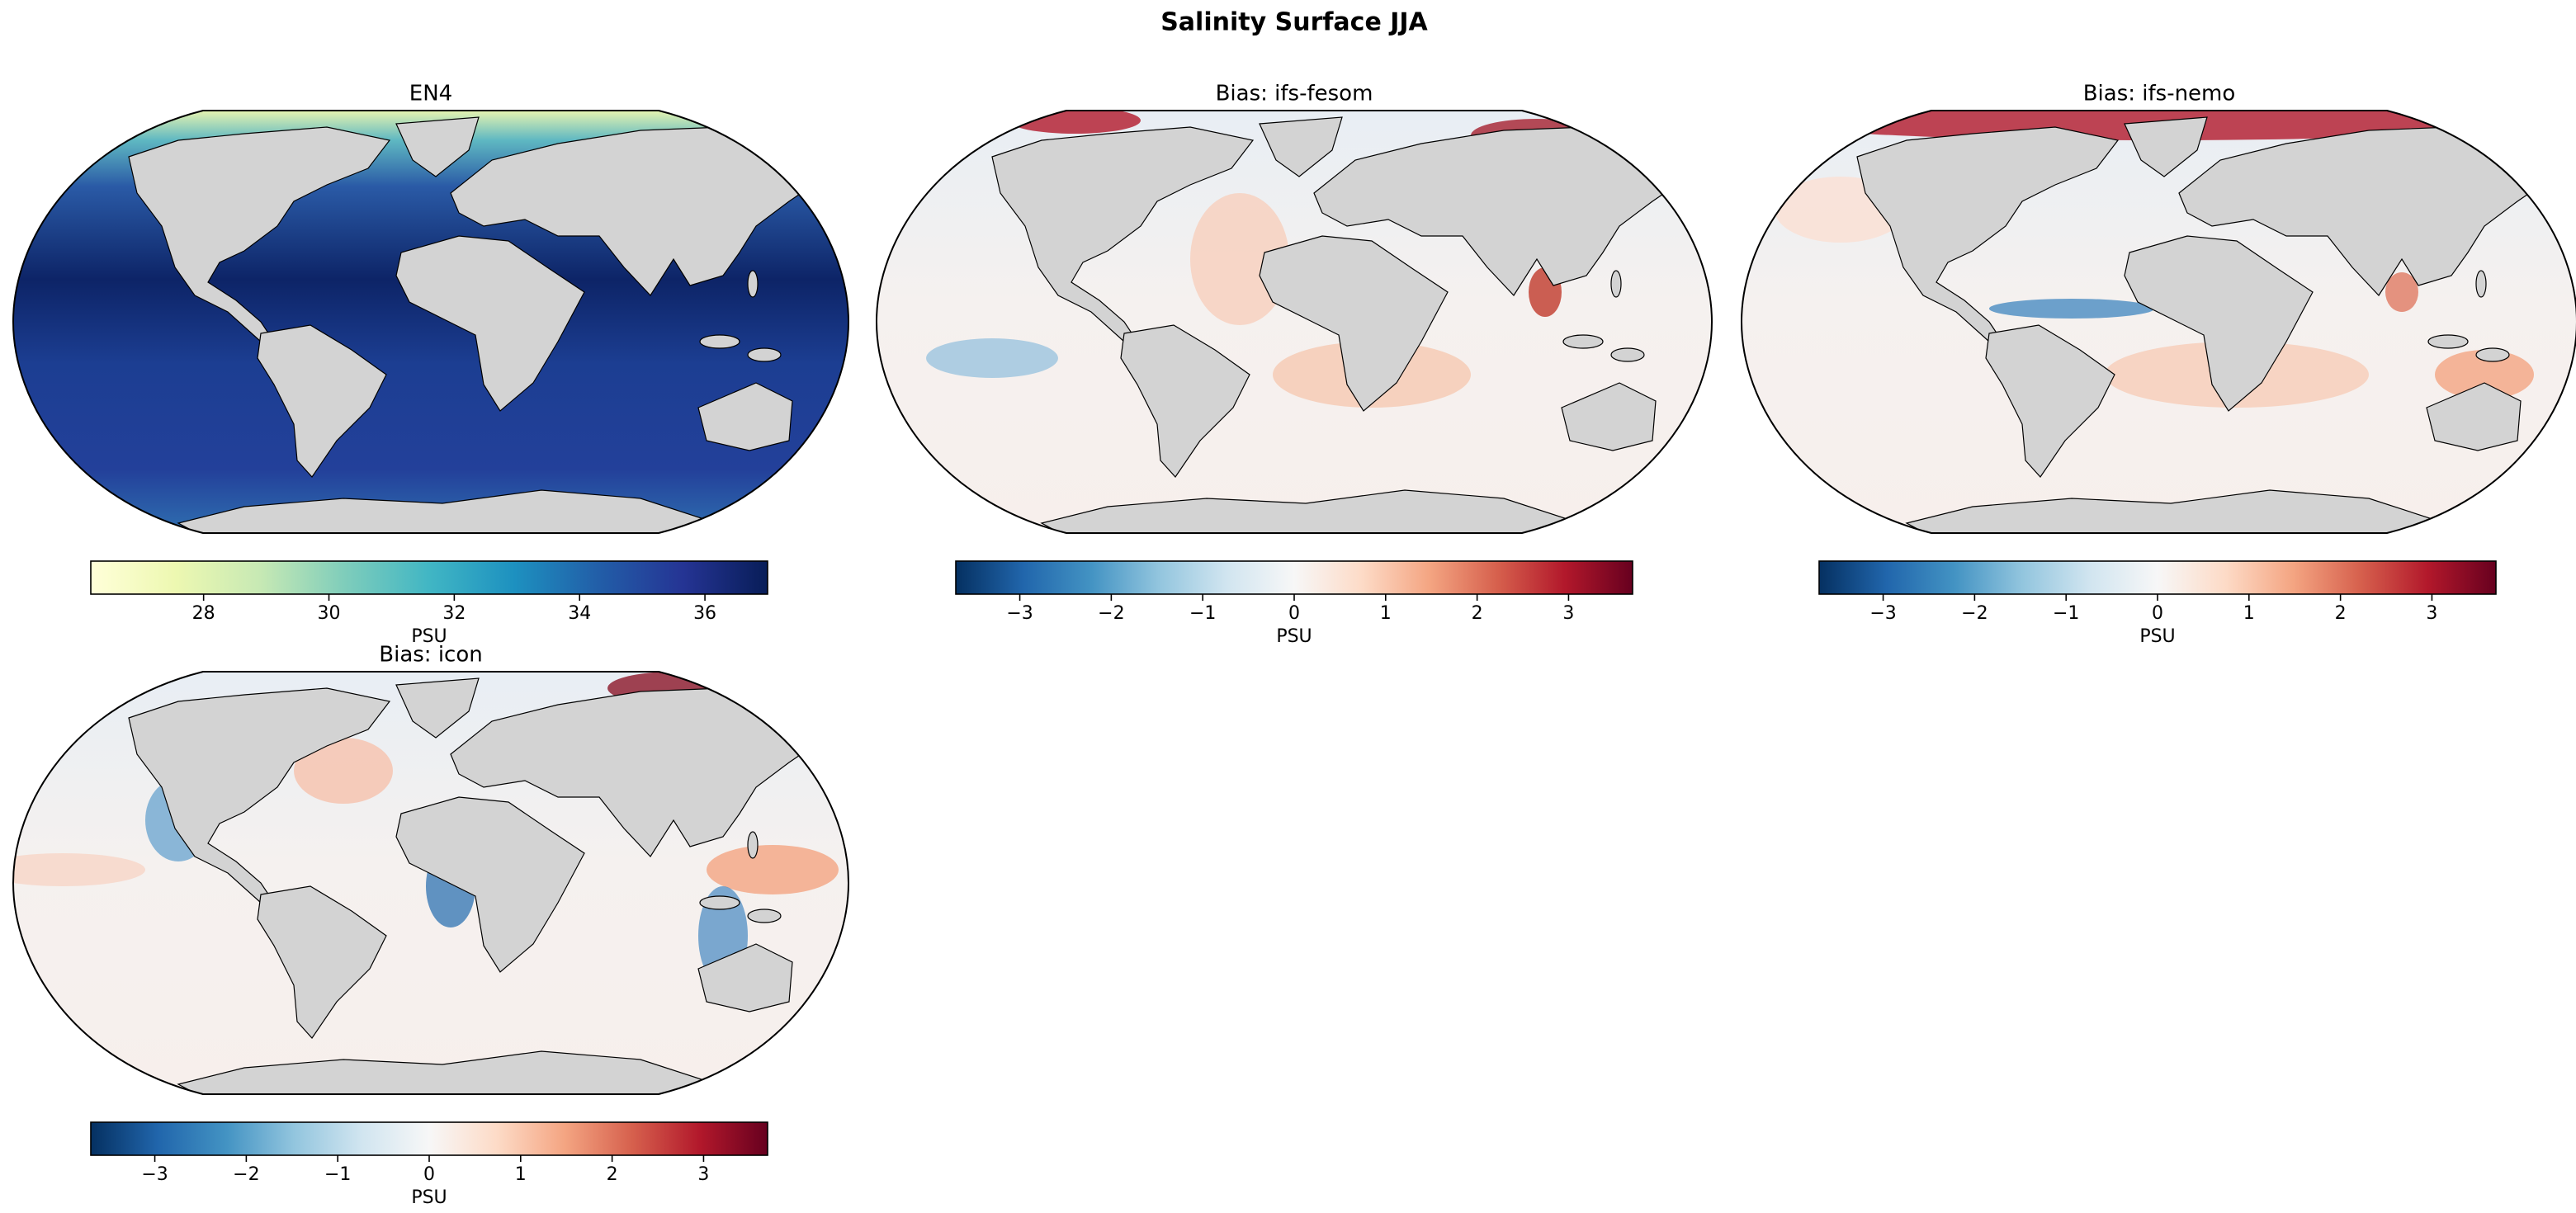  What do you see at coordinates (704, 613) in the screenshot?
I see `colorbar-tick-label: 36` at bounding box center [704, 613].